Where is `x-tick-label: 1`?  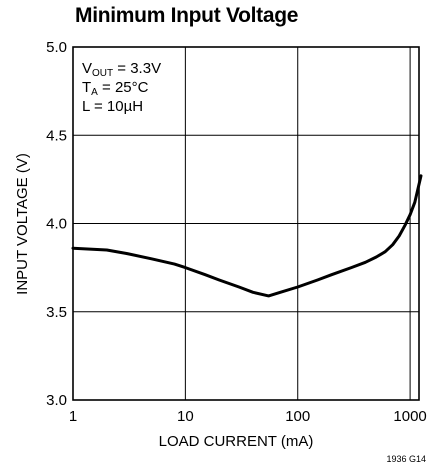 x-tick-label: 1 is located at coordinates (73, 416).